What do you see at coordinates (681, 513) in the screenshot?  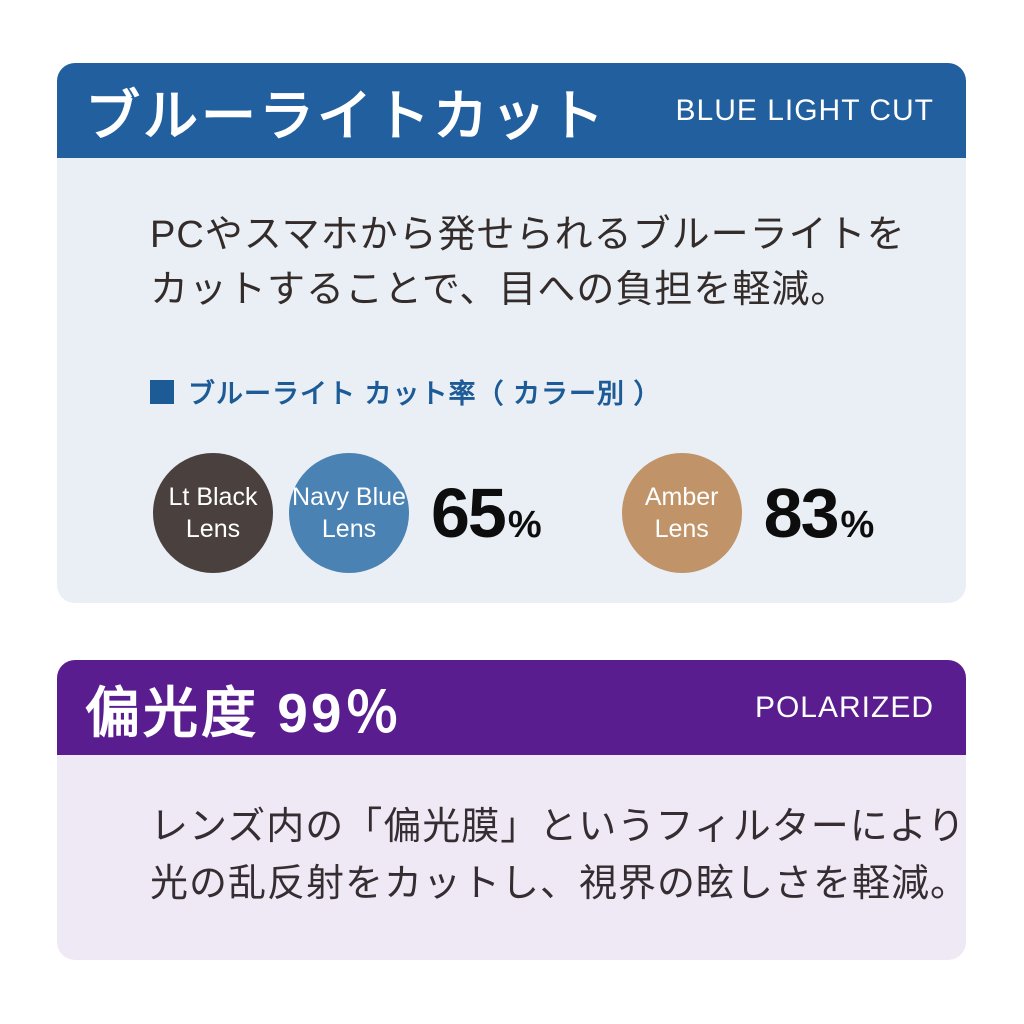 I see `amber-lens-circle: Amber Lens` at bounding box center [681, 513].